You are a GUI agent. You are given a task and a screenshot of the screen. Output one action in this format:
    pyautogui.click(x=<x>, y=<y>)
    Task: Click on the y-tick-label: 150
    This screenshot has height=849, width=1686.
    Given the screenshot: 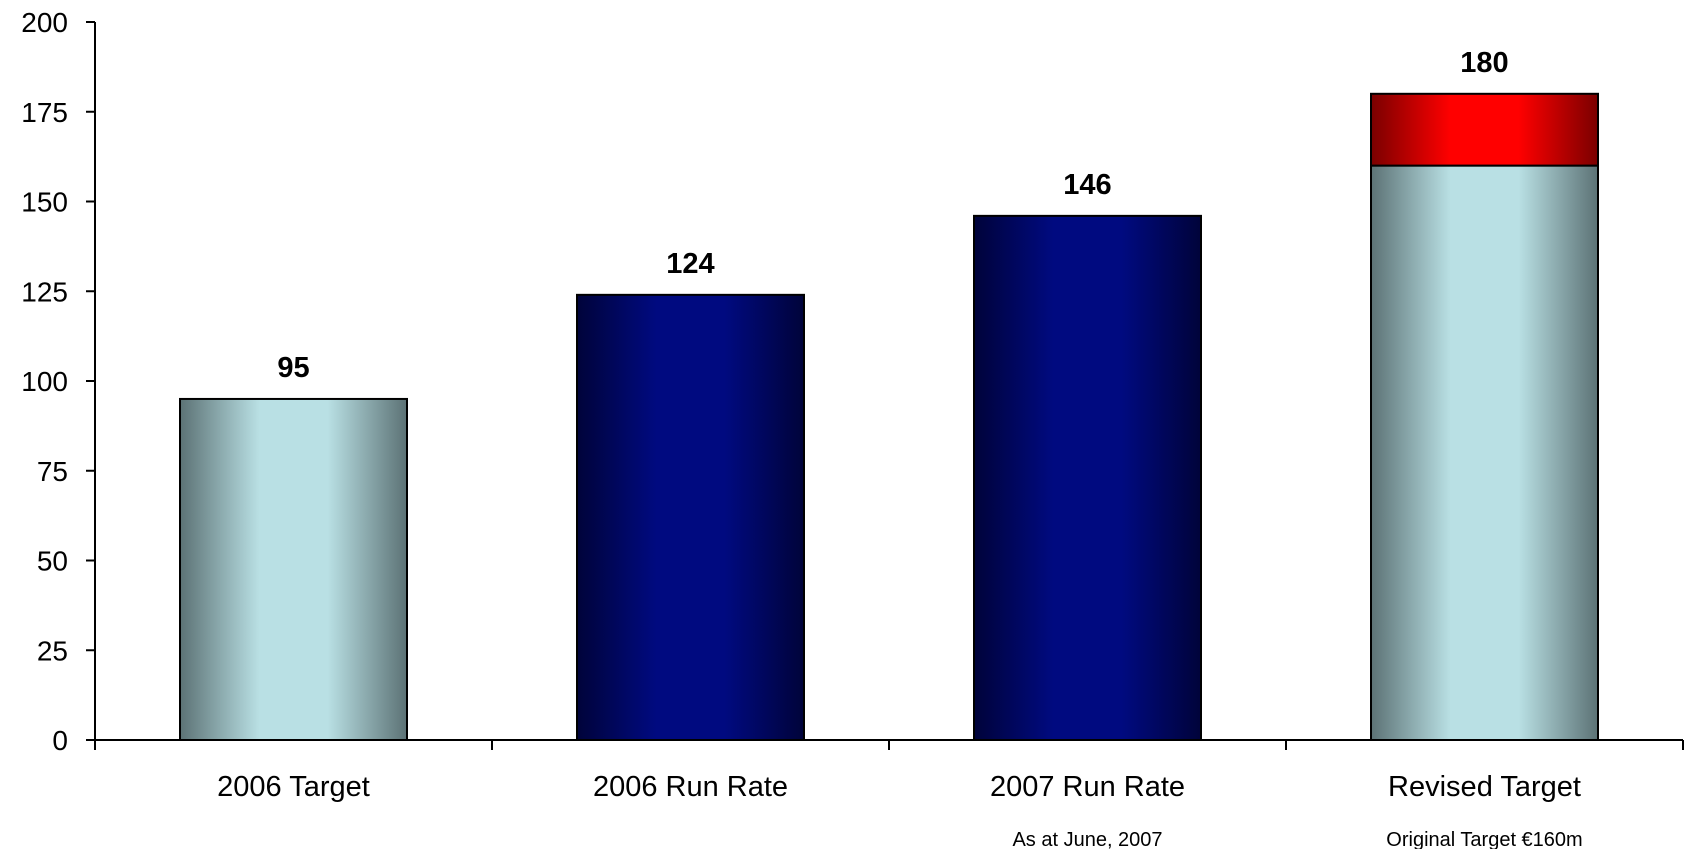 What is the action you would take?
    pyautogui.click(x=44, y=202)
    